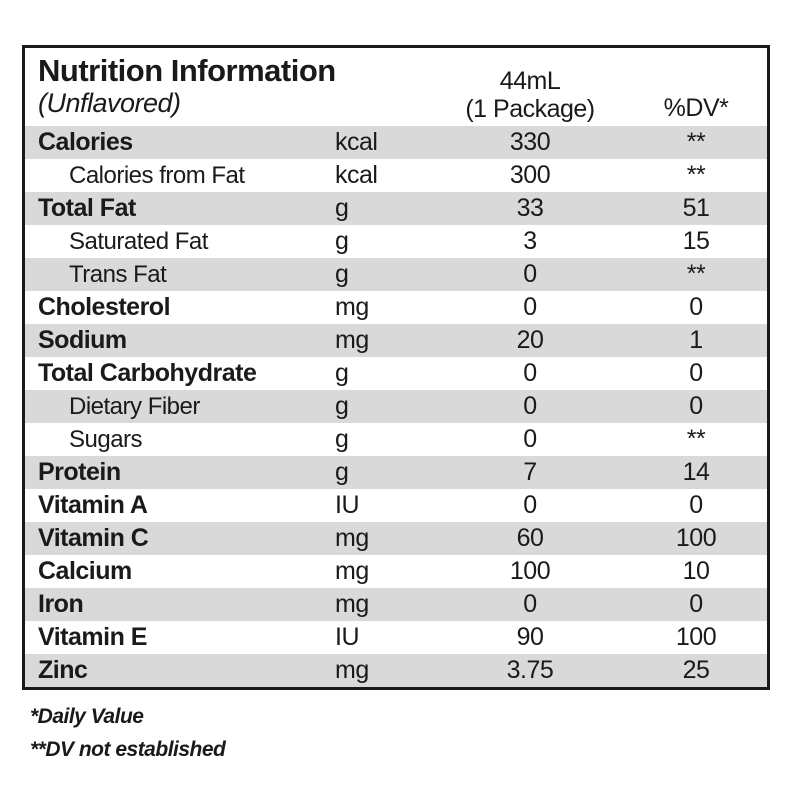 The height and width of the screenshot is (800, 800). Describe the element at coordinates (157, 175) in the screenshot. I see `nutrient-label: Calories from Fat` at that location.